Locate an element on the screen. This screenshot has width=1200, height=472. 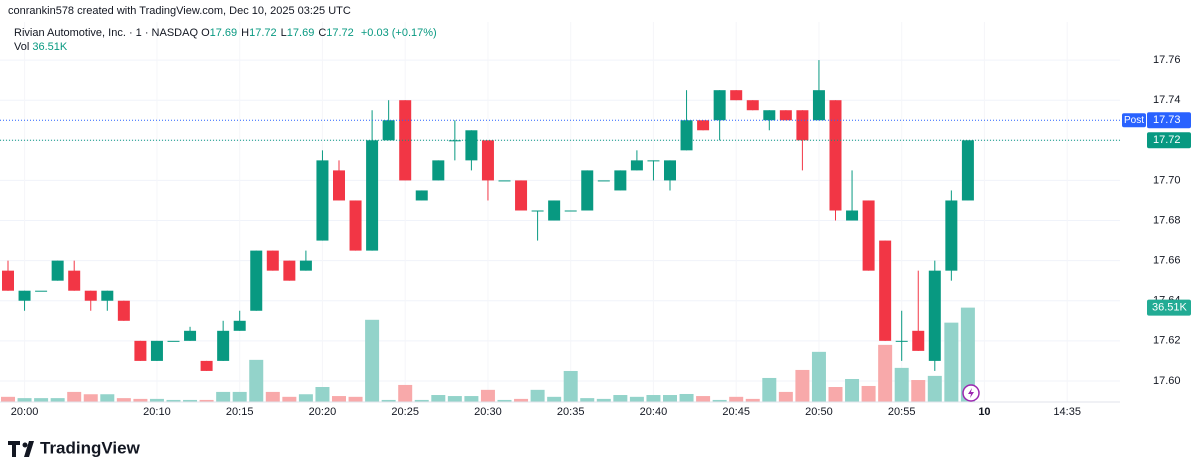
post-price-tag is located at coordinates (1169, 120).